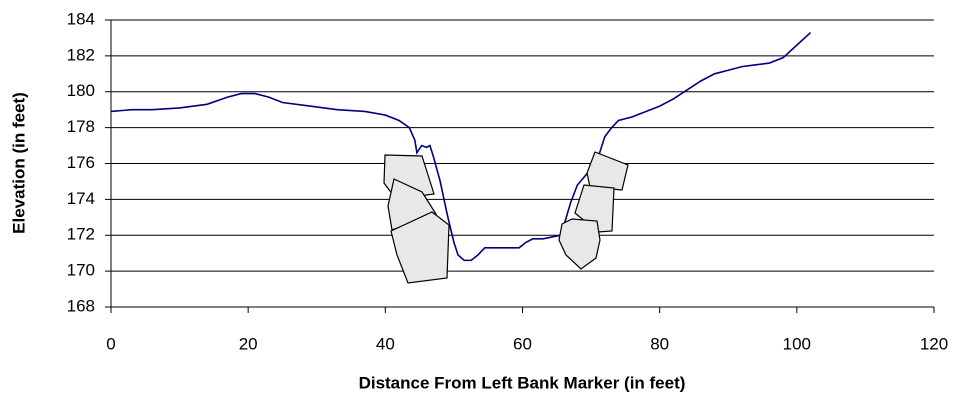  Describe the element at coordinates (659, 343) in the screenshot. I see `x-tick-label: 80` at that location.